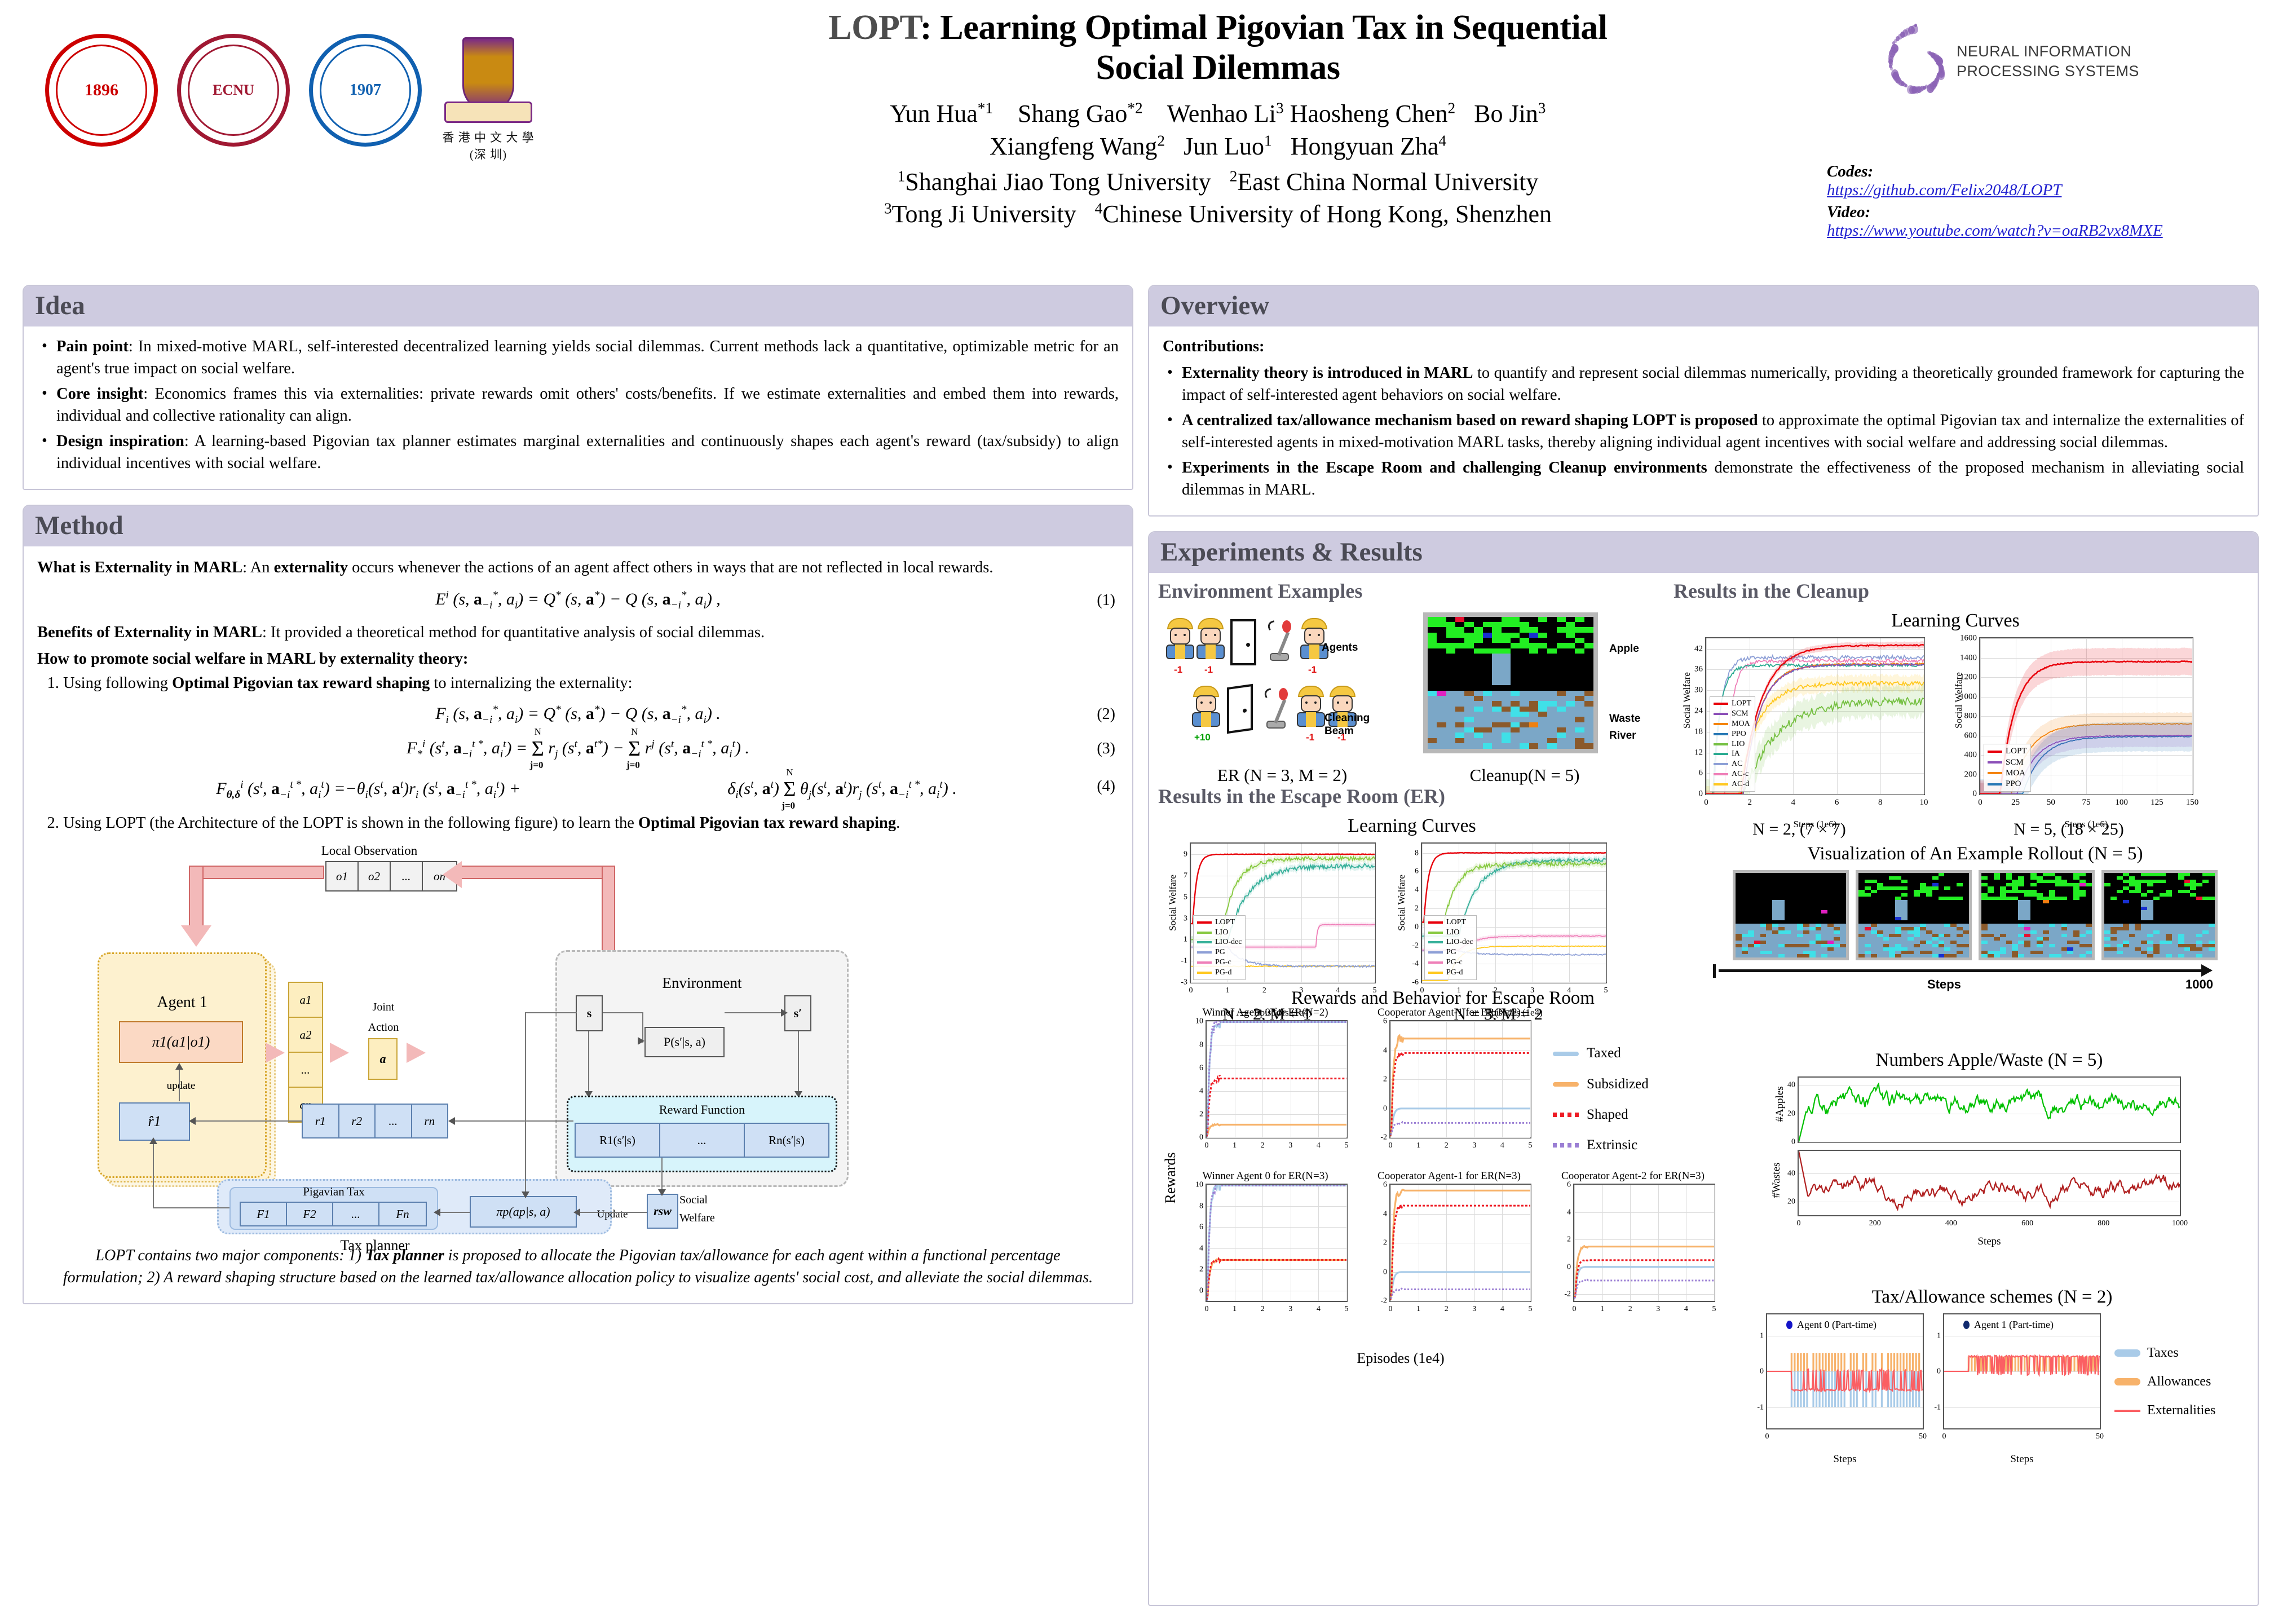 This screenshot has width=2296, height=1624. I want to click on method-item2-bold: Optimal Pigovian tax reward shaping, so click(767, 823).